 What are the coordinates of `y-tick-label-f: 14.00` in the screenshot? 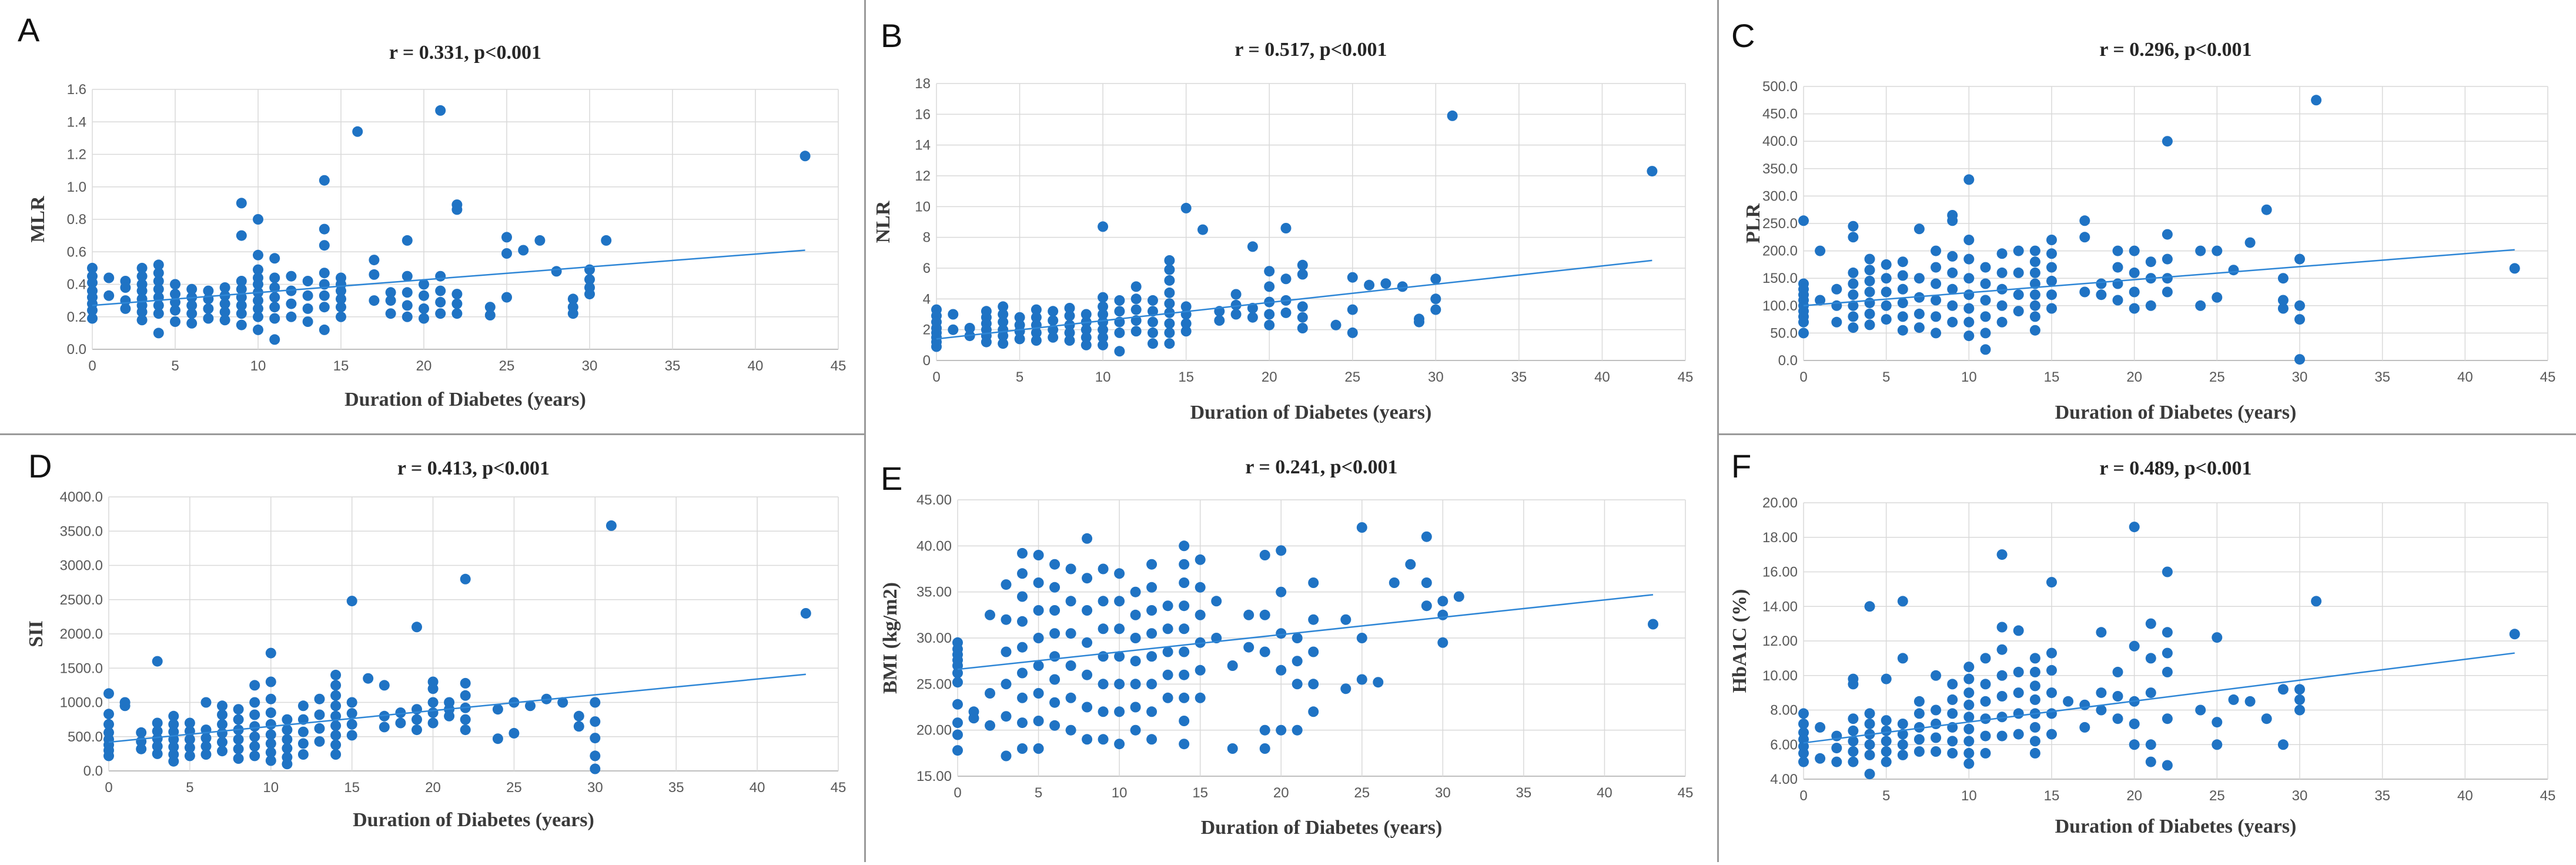 It's located at (1780, 606).